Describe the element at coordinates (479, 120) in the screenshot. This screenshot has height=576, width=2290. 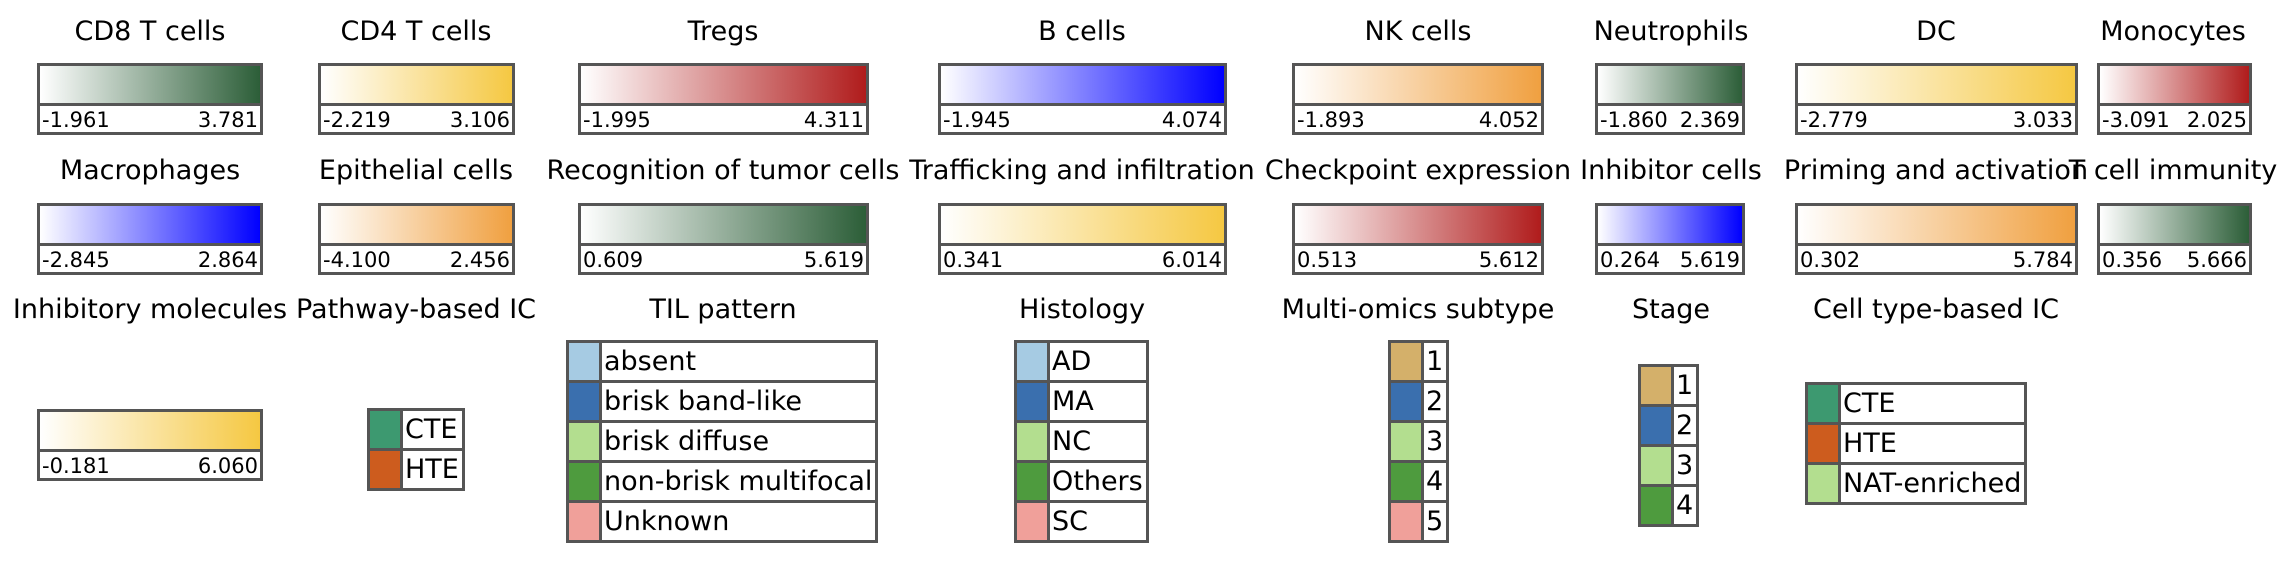
I see `colorbar-max-label: 3.106` at that location.